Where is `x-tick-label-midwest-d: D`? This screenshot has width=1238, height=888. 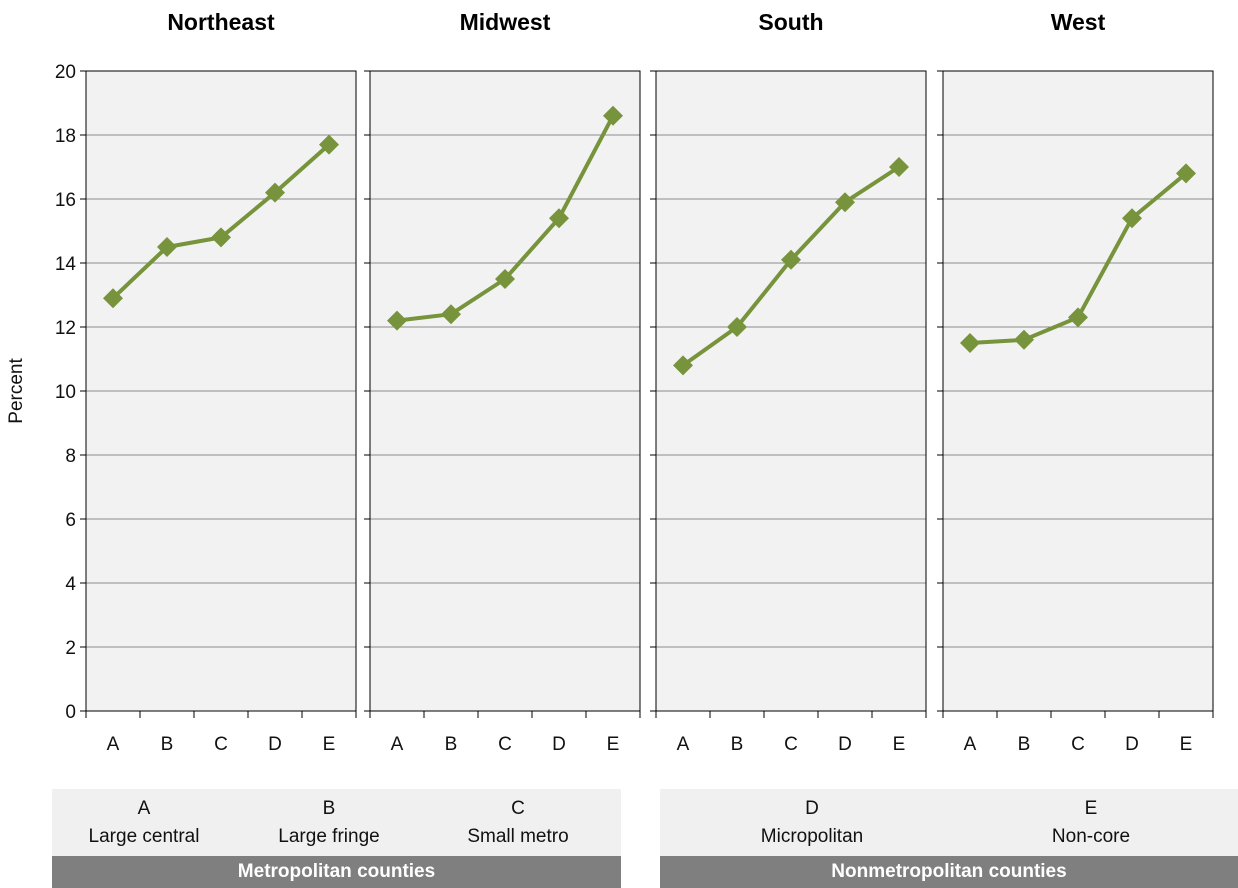 x-tick-label-midwest-d: D is located at coordinates (559, 744).